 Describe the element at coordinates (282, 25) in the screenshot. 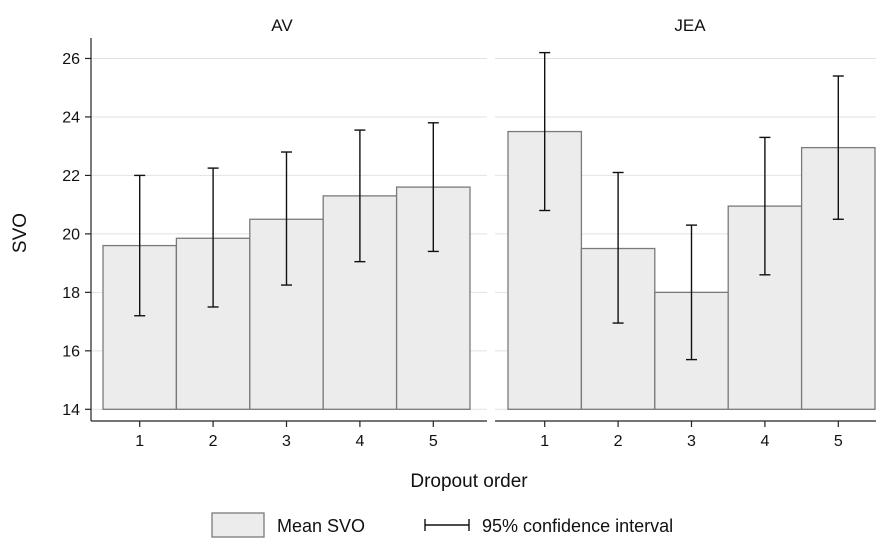

I see `panel-title-av: AV` at that location.